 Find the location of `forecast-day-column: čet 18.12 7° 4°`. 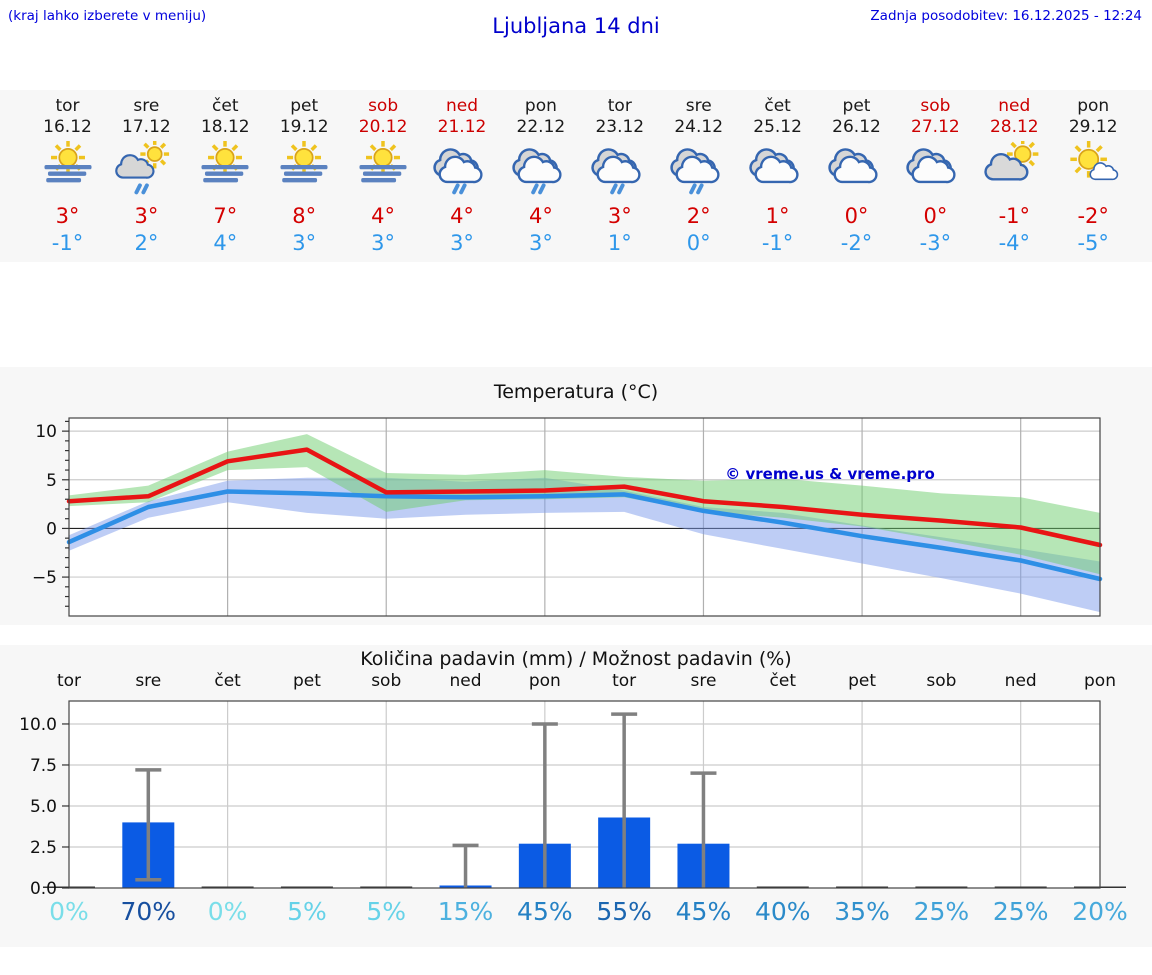

forecast-day-column: čet 18.12 7° 4° is located at coordinates (225, 176).